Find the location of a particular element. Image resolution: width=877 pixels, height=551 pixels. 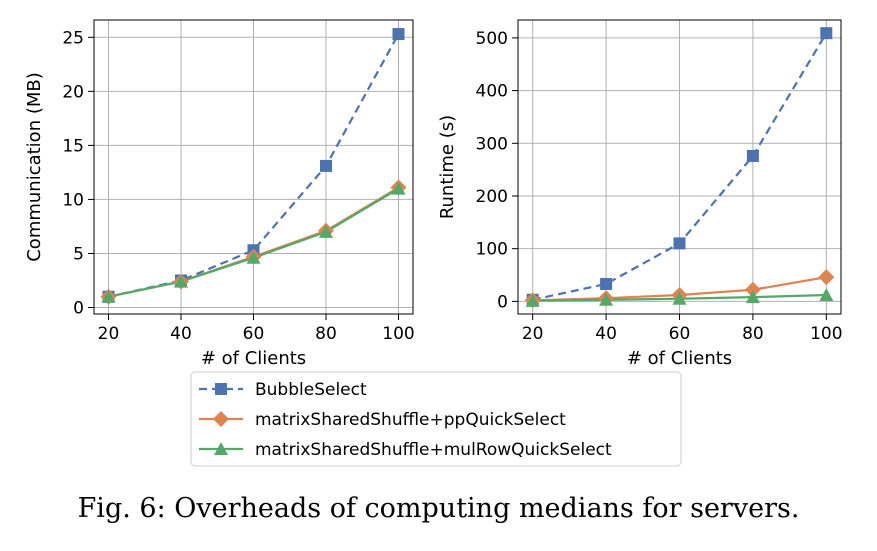

legend-marker-square is located at coordinates (221, 389).